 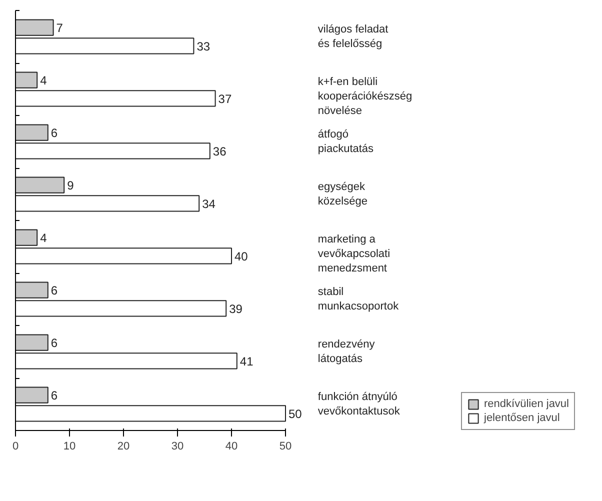 I want to click on y-tick-label: marketing a vevőkapcsolati menedzsment, so click(x=354, y=254).